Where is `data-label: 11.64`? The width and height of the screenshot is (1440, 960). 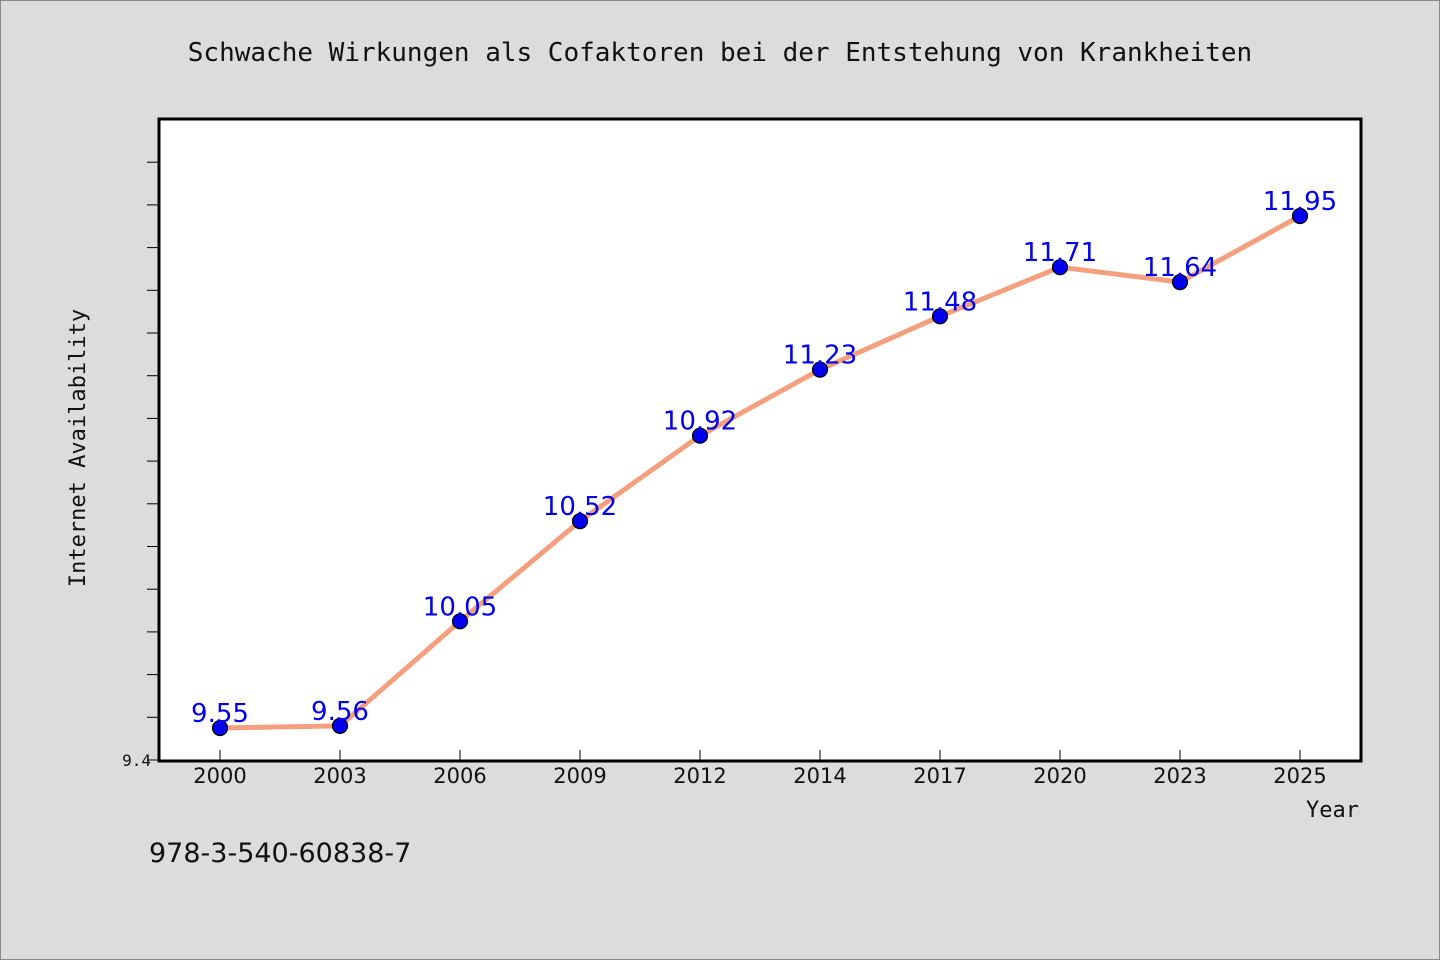 data-label: 11.64 is located at coordinates (1180, 268).